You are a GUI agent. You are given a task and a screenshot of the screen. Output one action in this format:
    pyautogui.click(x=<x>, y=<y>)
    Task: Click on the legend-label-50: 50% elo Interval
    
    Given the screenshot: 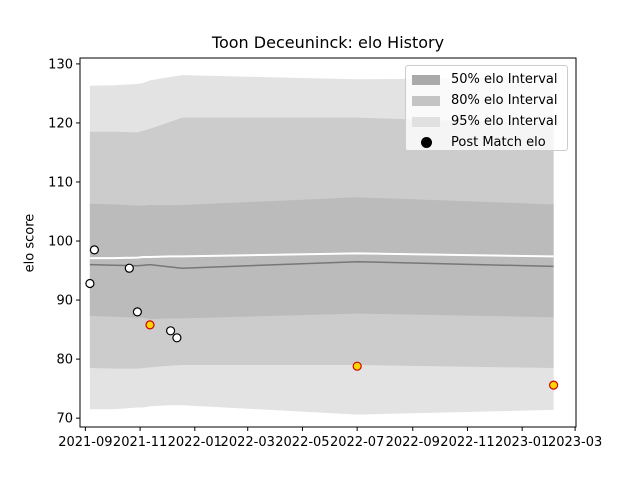 What is the action you would take?
    pyautogui.click(x=504, y=79)
    